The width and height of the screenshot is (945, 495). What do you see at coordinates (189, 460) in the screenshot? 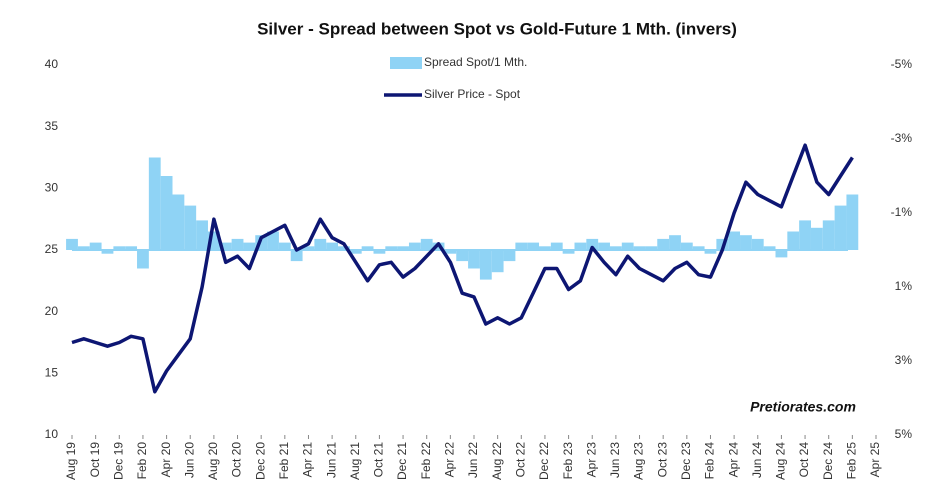
I see `x-tick-label: Jun 20` at bounding box center [189, 460].